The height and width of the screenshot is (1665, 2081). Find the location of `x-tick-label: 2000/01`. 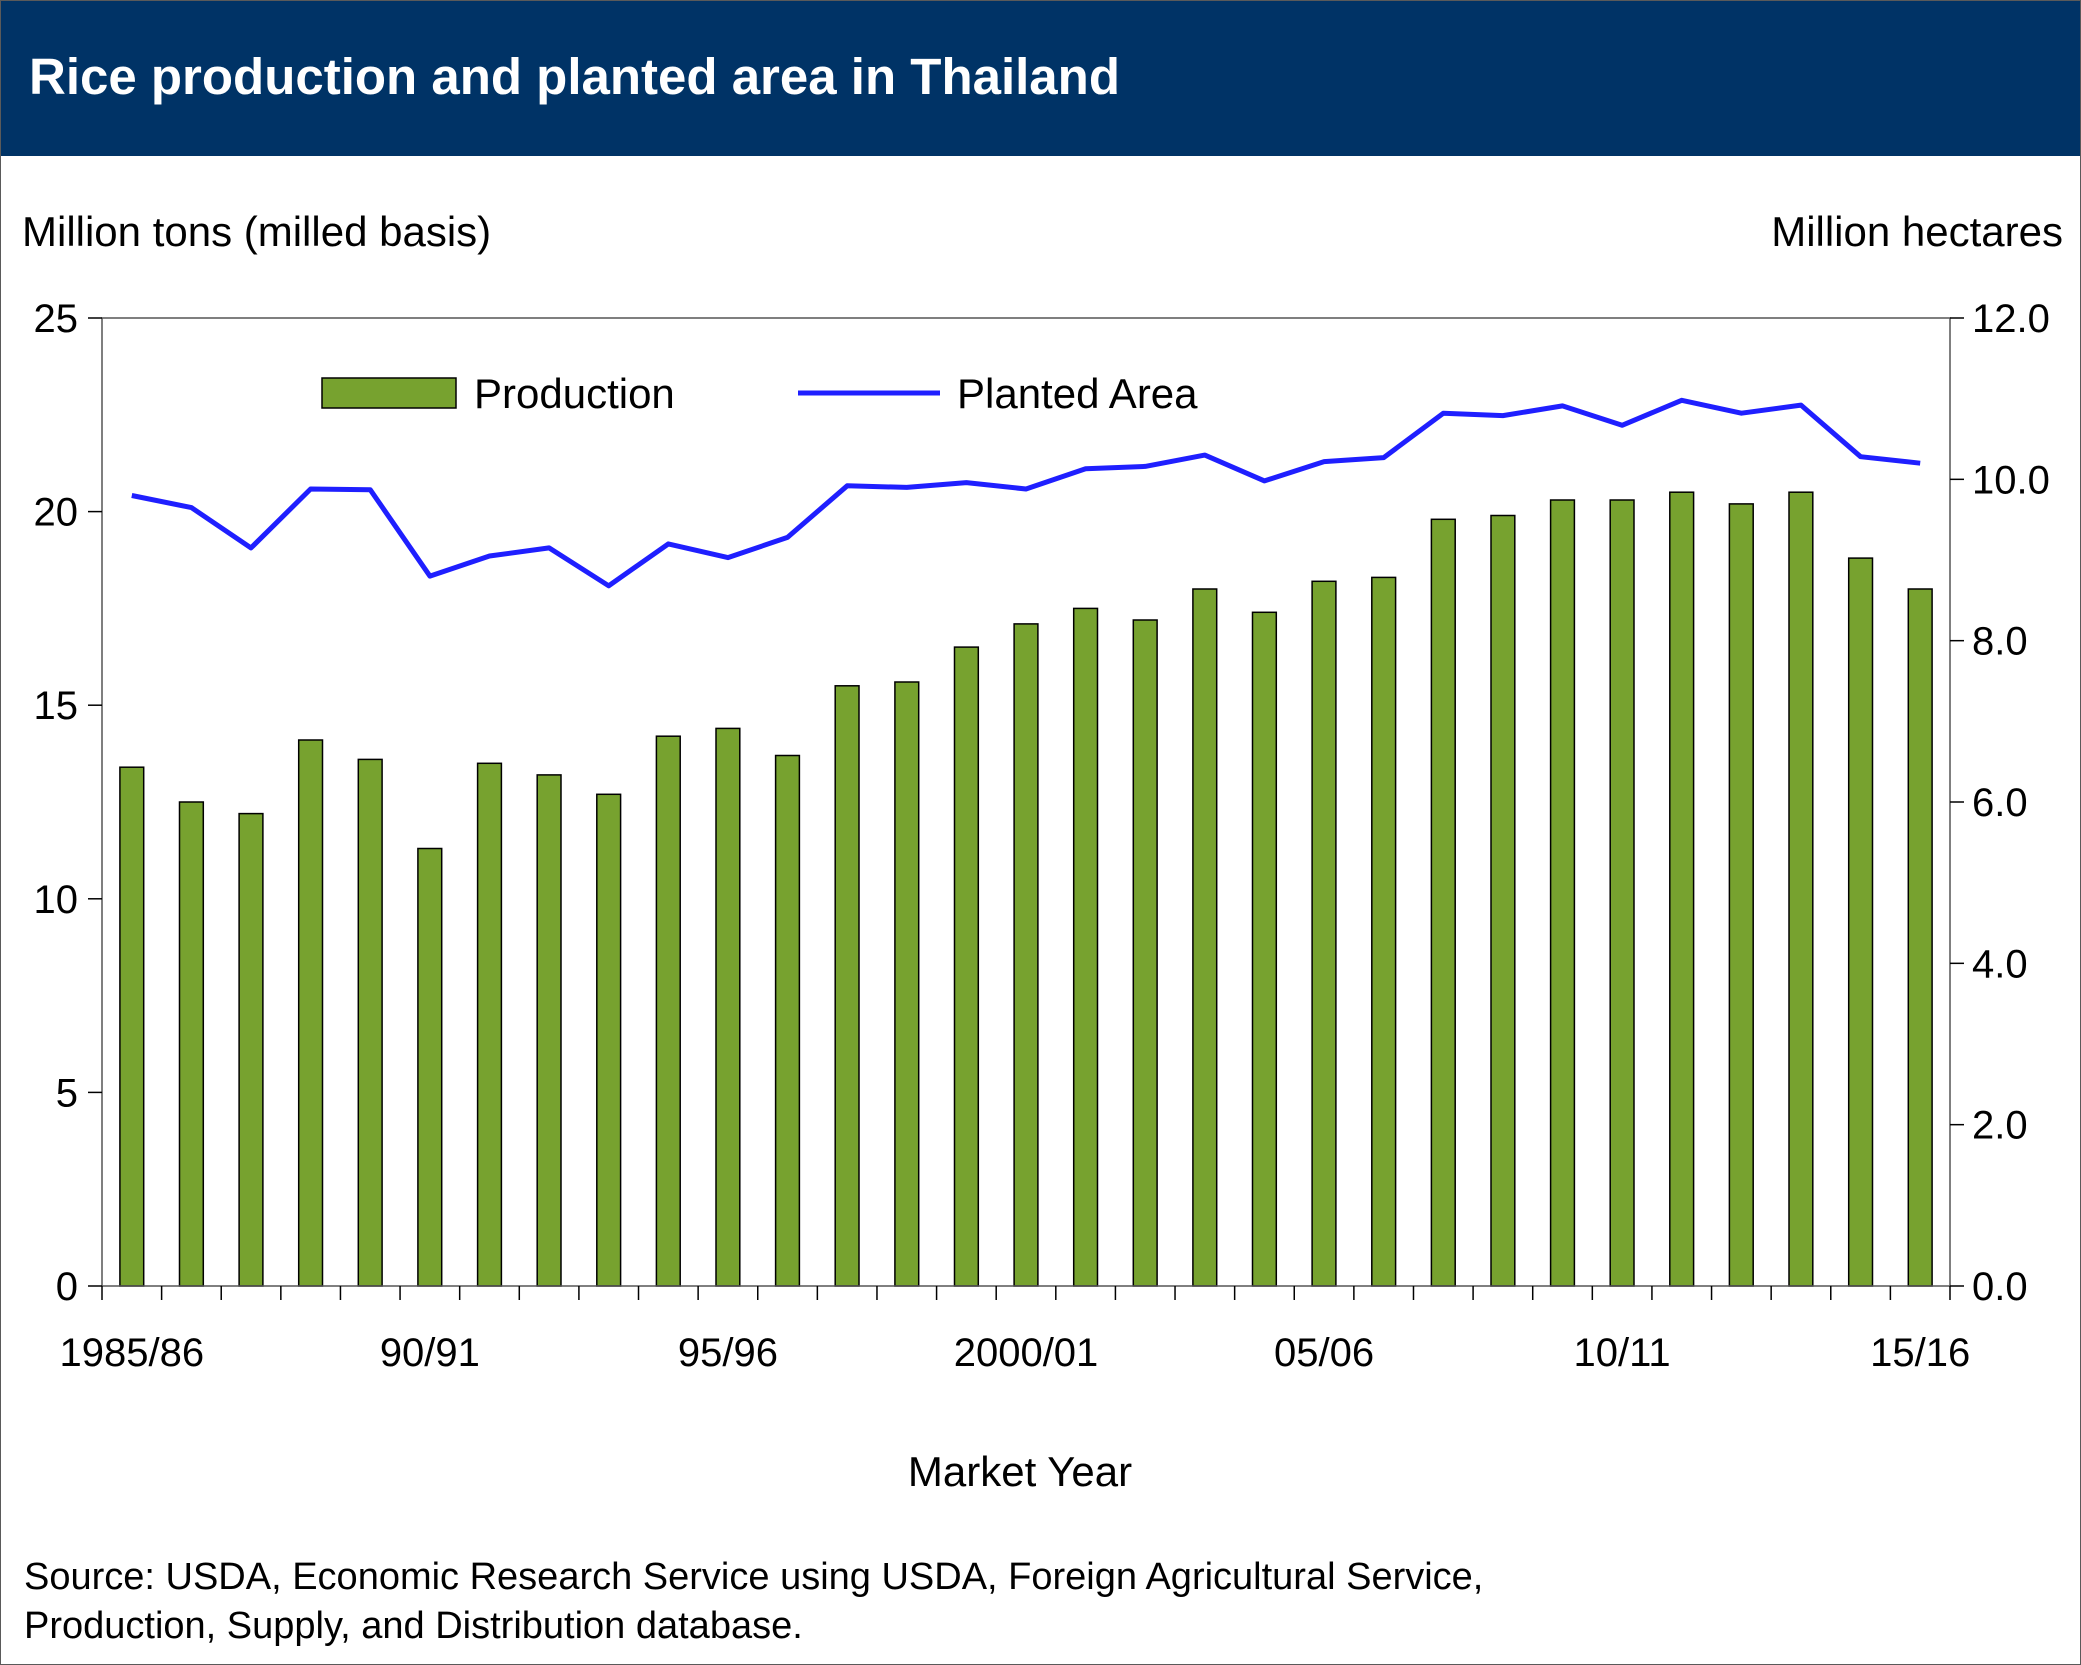

x-tick-label: 2000/01 is located at coordinates (1026, 1353).